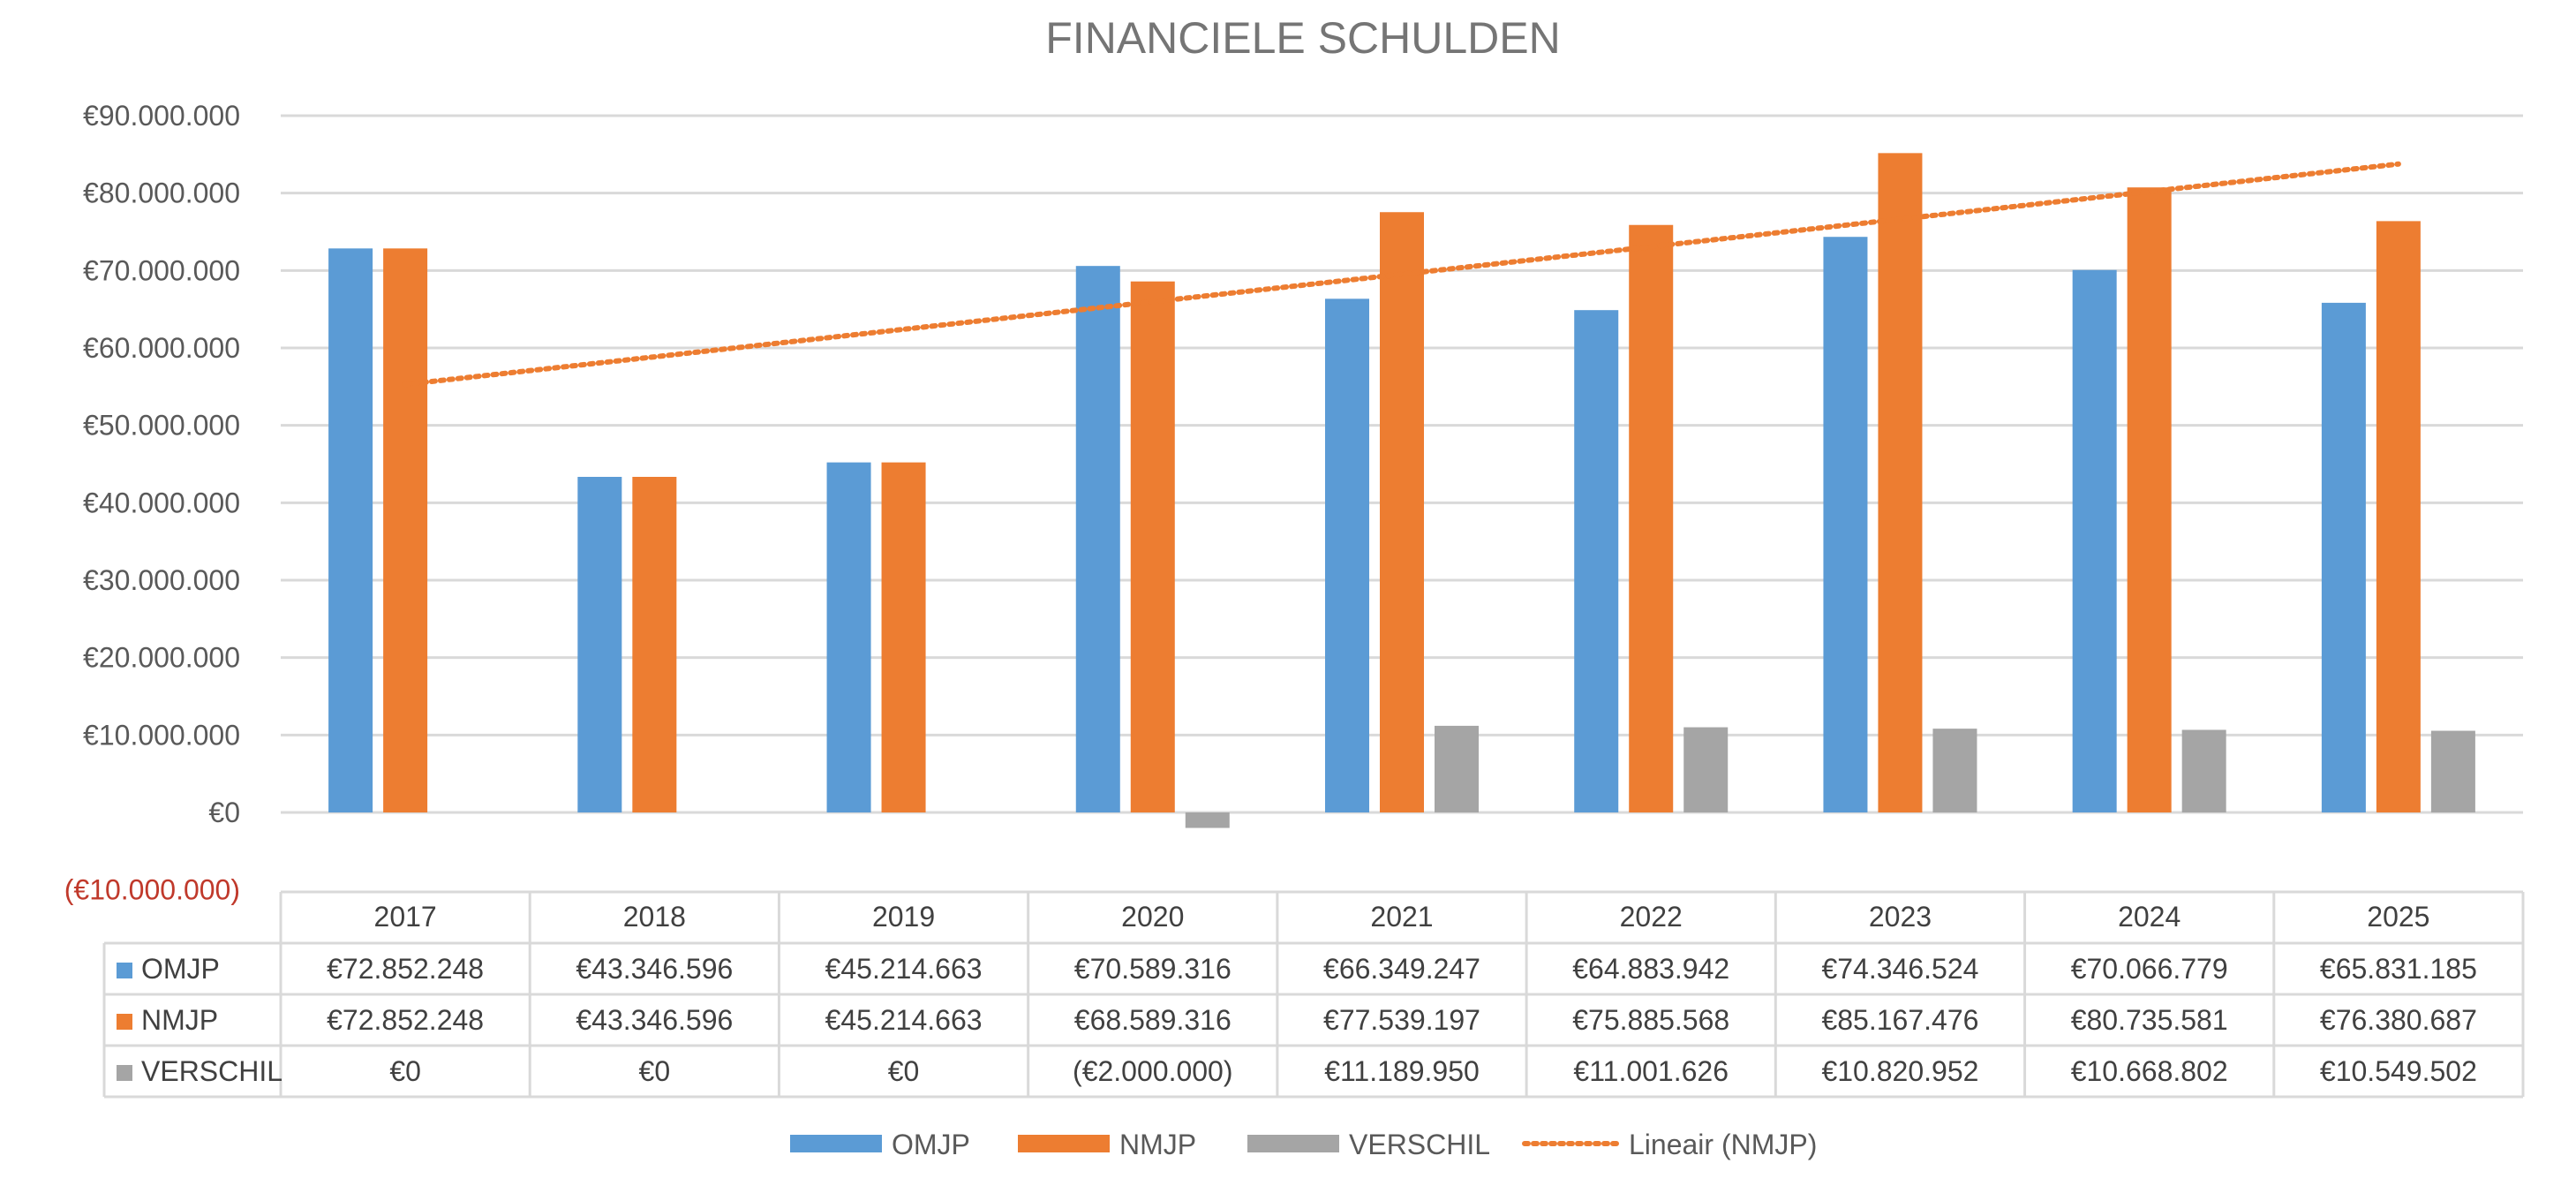 This screenshot has height=1201, width=2576. What do you see at coordinates (1153, 917) in the screenshot?
I see `table-header-year: 2020` at bounding box center [1153, 917].